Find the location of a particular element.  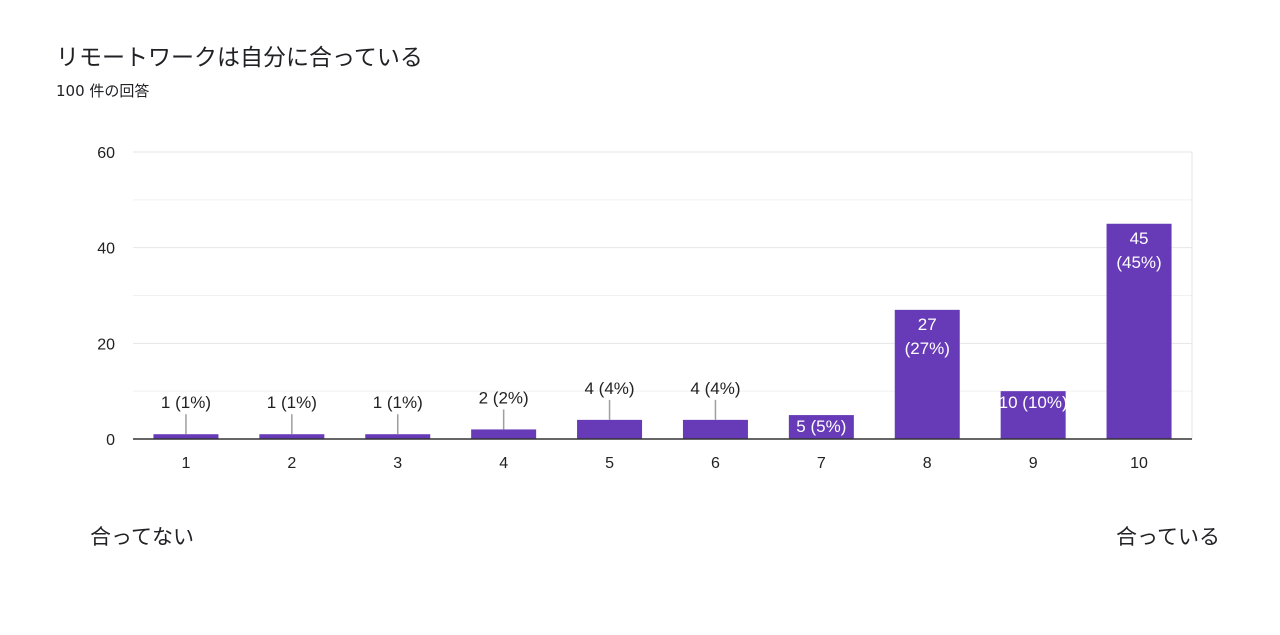

x-tick-label: 4 is located at coordinates (503, 463).